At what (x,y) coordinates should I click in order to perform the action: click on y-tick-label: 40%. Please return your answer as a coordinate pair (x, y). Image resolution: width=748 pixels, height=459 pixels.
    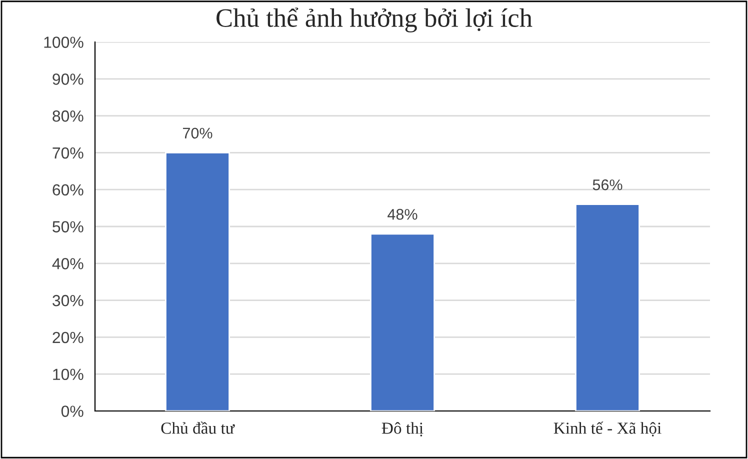
    Looking at the image, I should click on (68, 264).